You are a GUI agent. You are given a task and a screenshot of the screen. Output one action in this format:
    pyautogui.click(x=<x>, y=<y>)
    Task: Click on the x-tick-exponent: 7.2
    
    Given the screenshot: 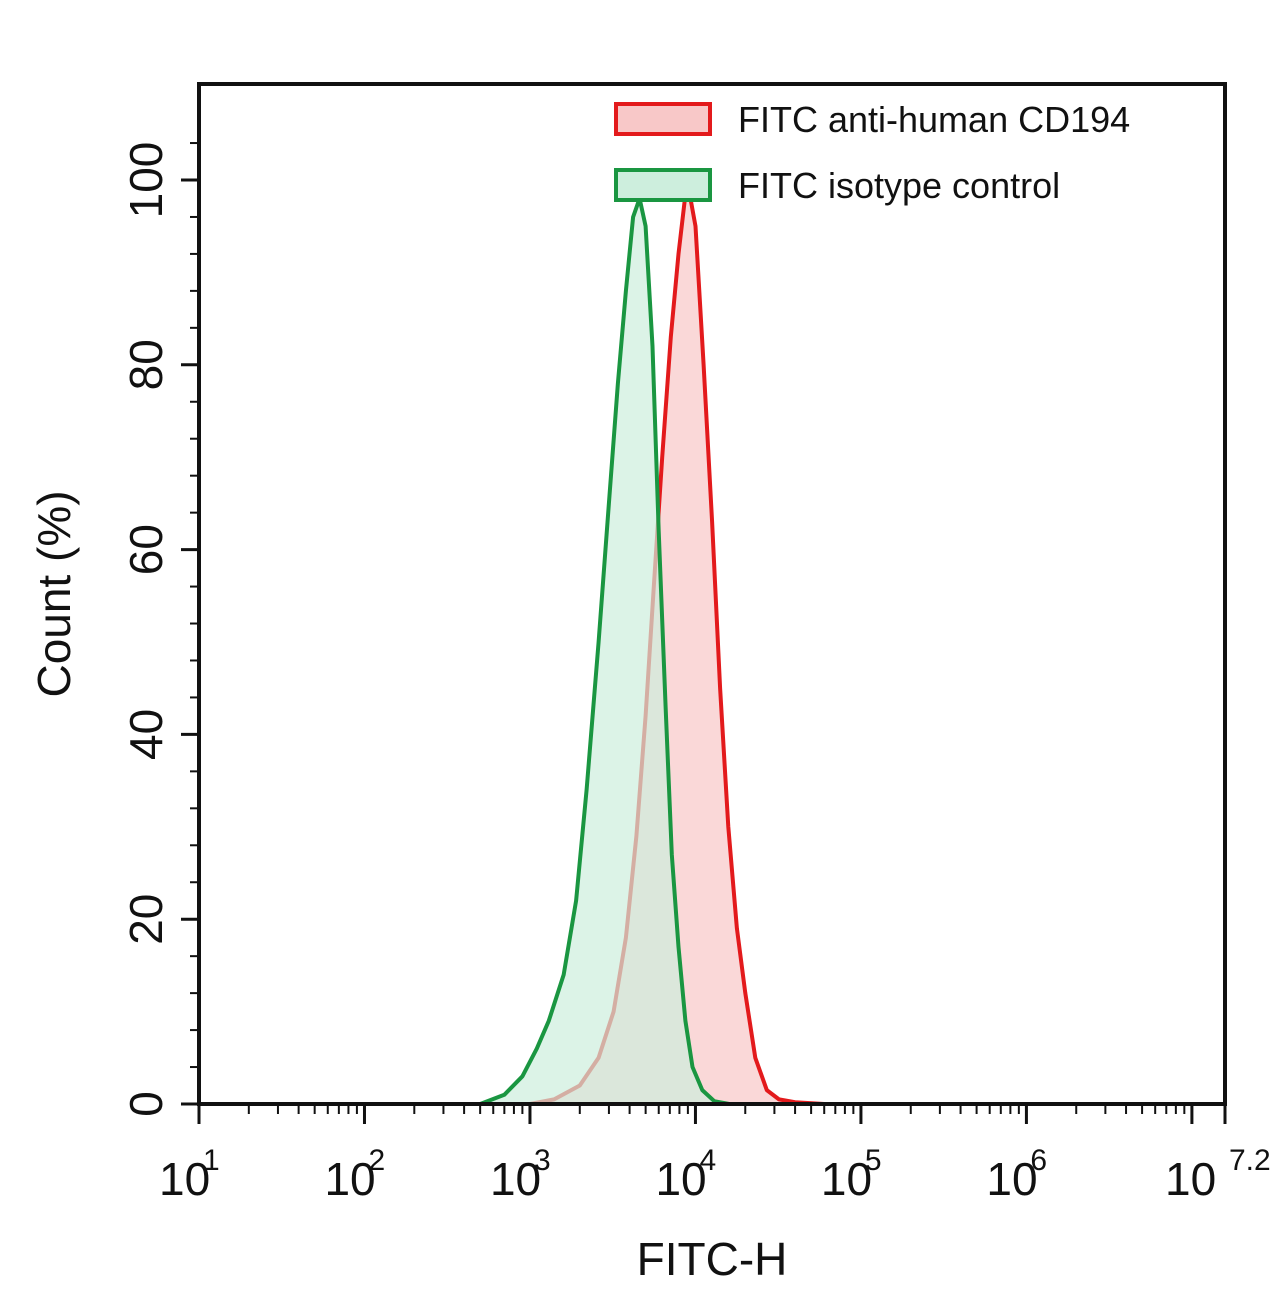 What is the action you would take?
    pyautogui.click(x=1250, y=1160)
    